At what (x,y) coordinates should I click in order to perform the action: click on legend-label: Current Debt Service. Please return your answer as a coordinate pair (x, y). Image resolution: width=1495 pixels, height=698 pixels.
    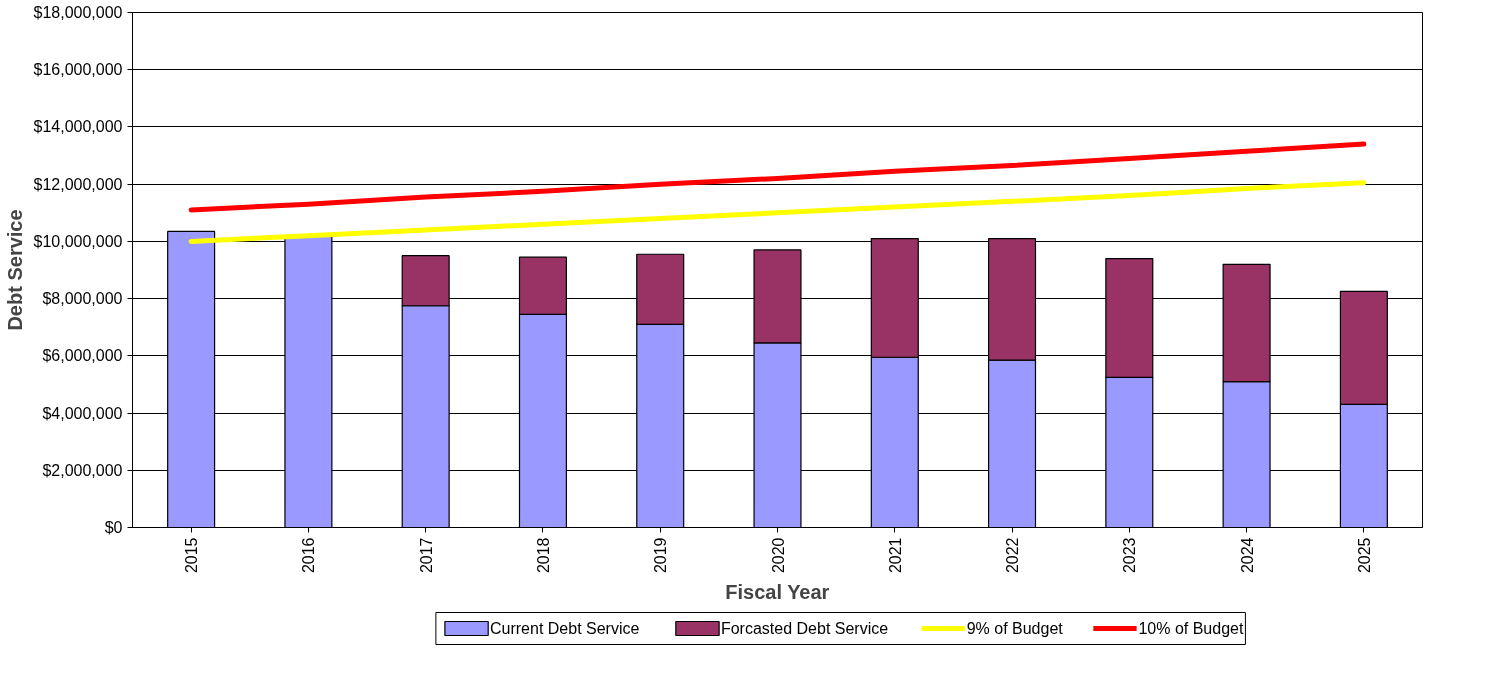
    Looking at the image, I should click on (565, 628).